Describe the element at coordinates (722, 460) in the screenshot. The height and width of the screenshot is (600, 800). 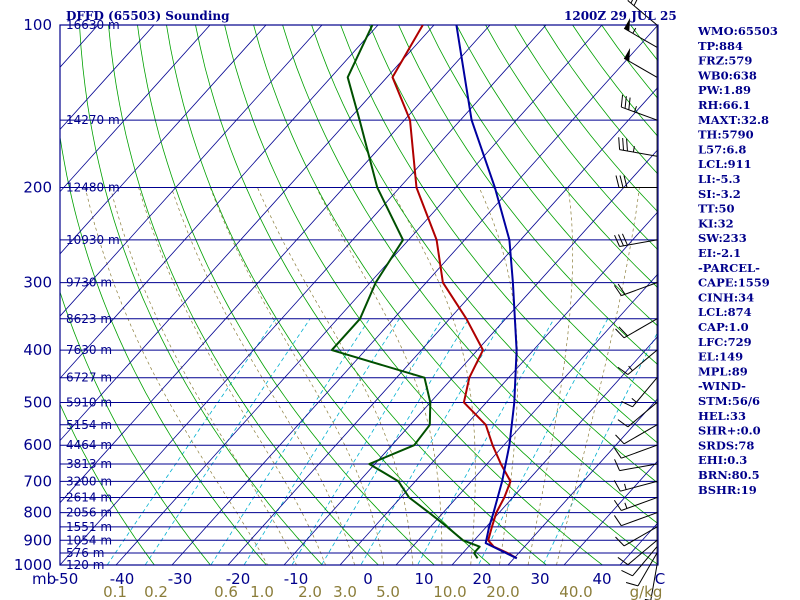
I see `index-value: EHI:0.3` at that location.